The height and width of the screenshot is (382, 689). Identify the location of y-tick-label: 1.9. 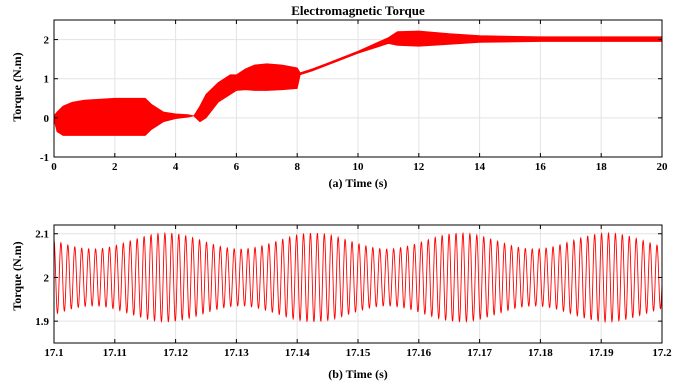
(42, 322).